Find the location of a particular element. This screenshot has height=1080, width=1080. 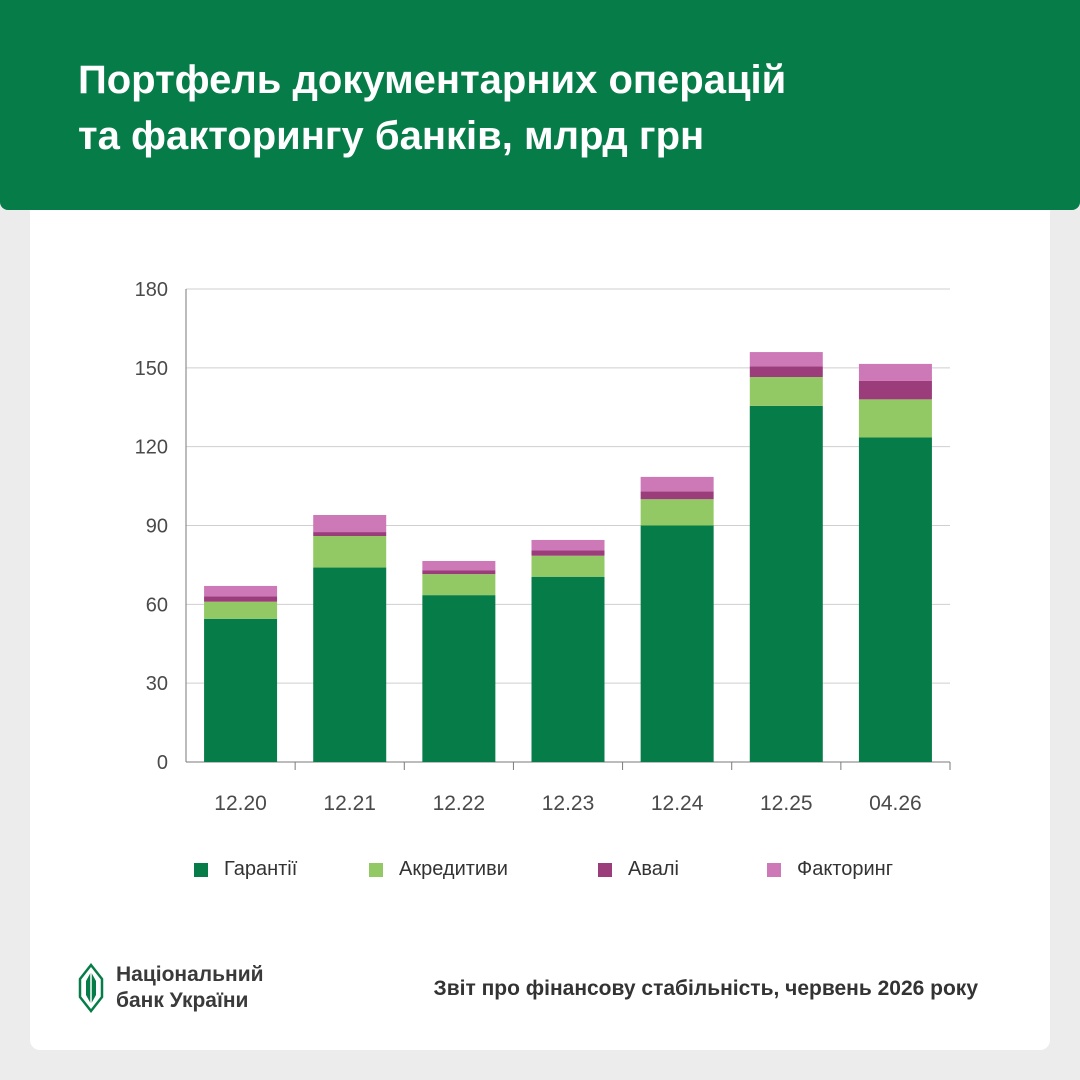

x-tick-label-12.23: 12.23 is located at coordinates (568, 803).